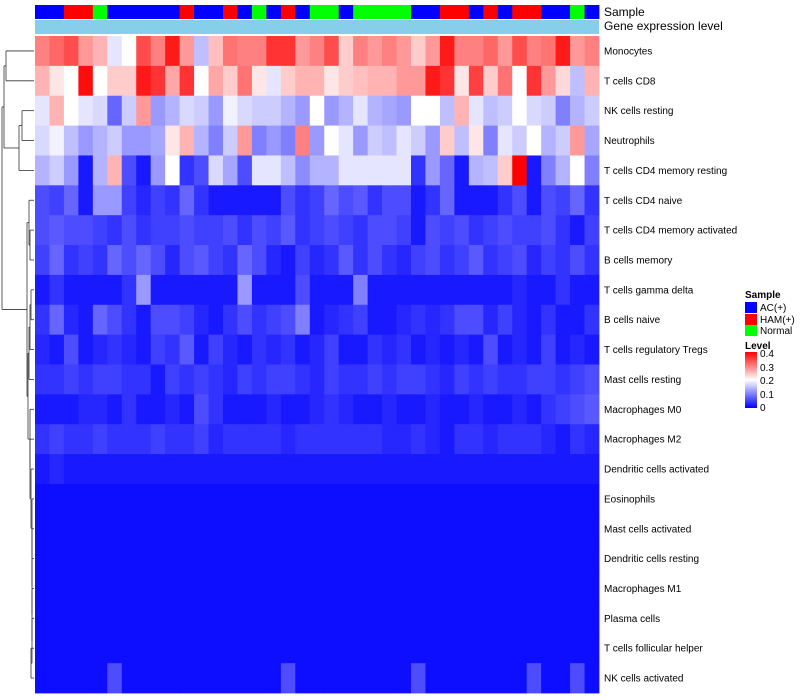 This screenshot has width=800, height=700. Describe the element at coordinates (317, 27) in the screenshot. I see `gene-expression-annotation-bar` at that location.